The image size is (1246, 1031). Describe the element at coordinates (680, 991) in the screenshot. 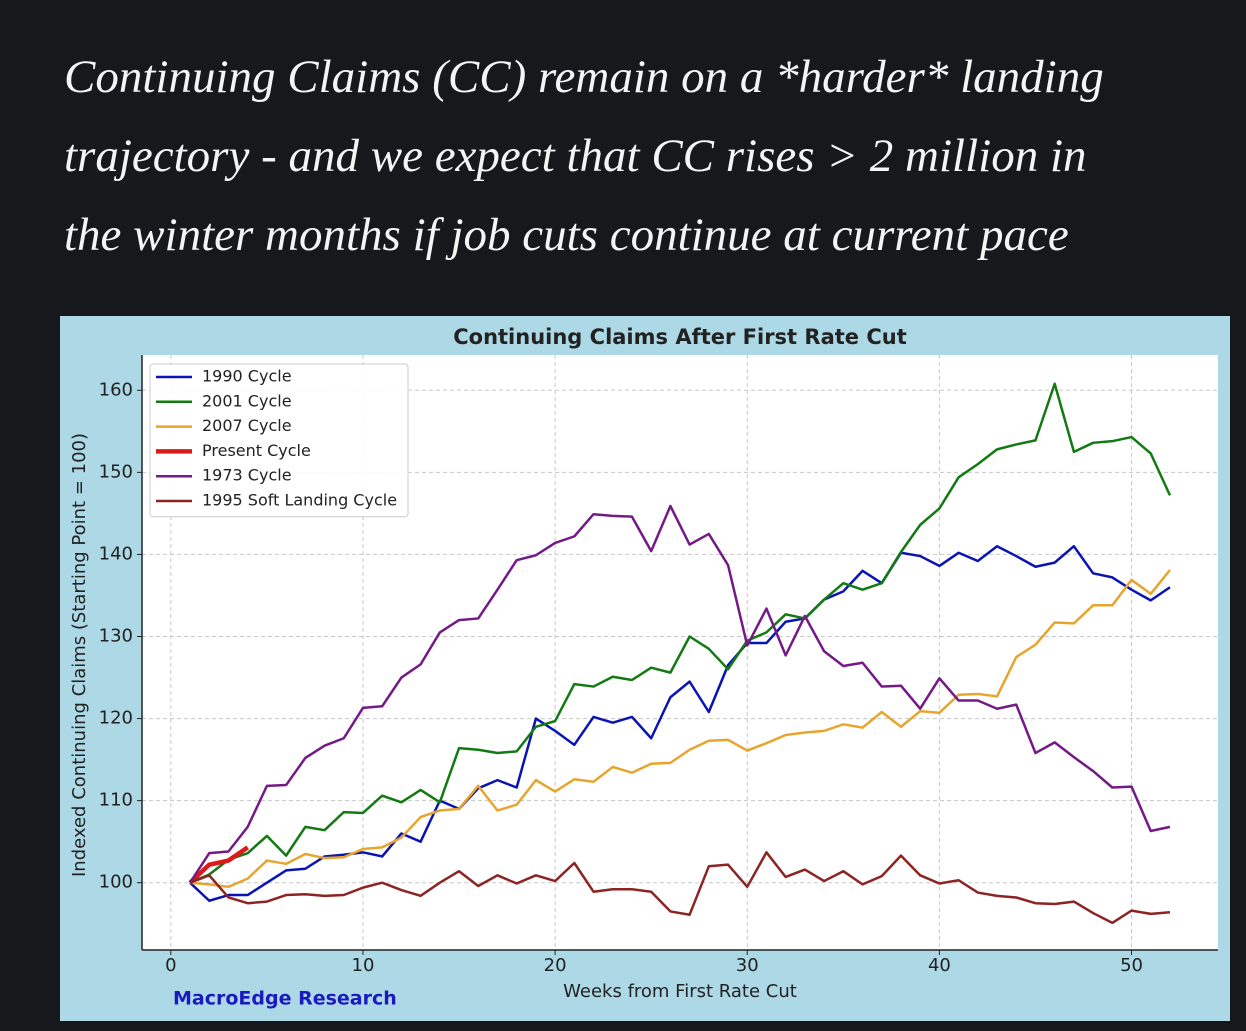

I see `x-axis-label: Weeks from First Rate Cut` at that location.